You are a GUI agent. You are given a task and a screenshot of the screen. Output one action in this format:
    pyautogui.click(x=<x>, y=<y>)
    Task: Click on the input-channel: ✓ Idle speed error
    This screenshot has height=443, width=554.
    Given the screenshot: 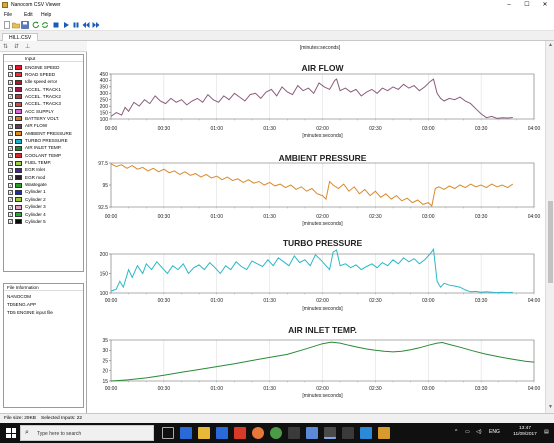 What is the action you would take?
    pyautogui.click(x=46, y=82)
    